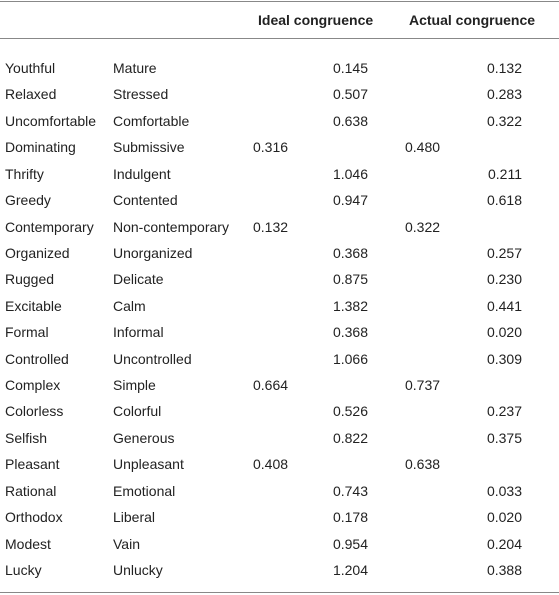 The width and height of the screenshot is (559, 595). Describe the element at coordinates (148, 464) in the screenshot. I see `attribute-right: Unpleasant` at that location.